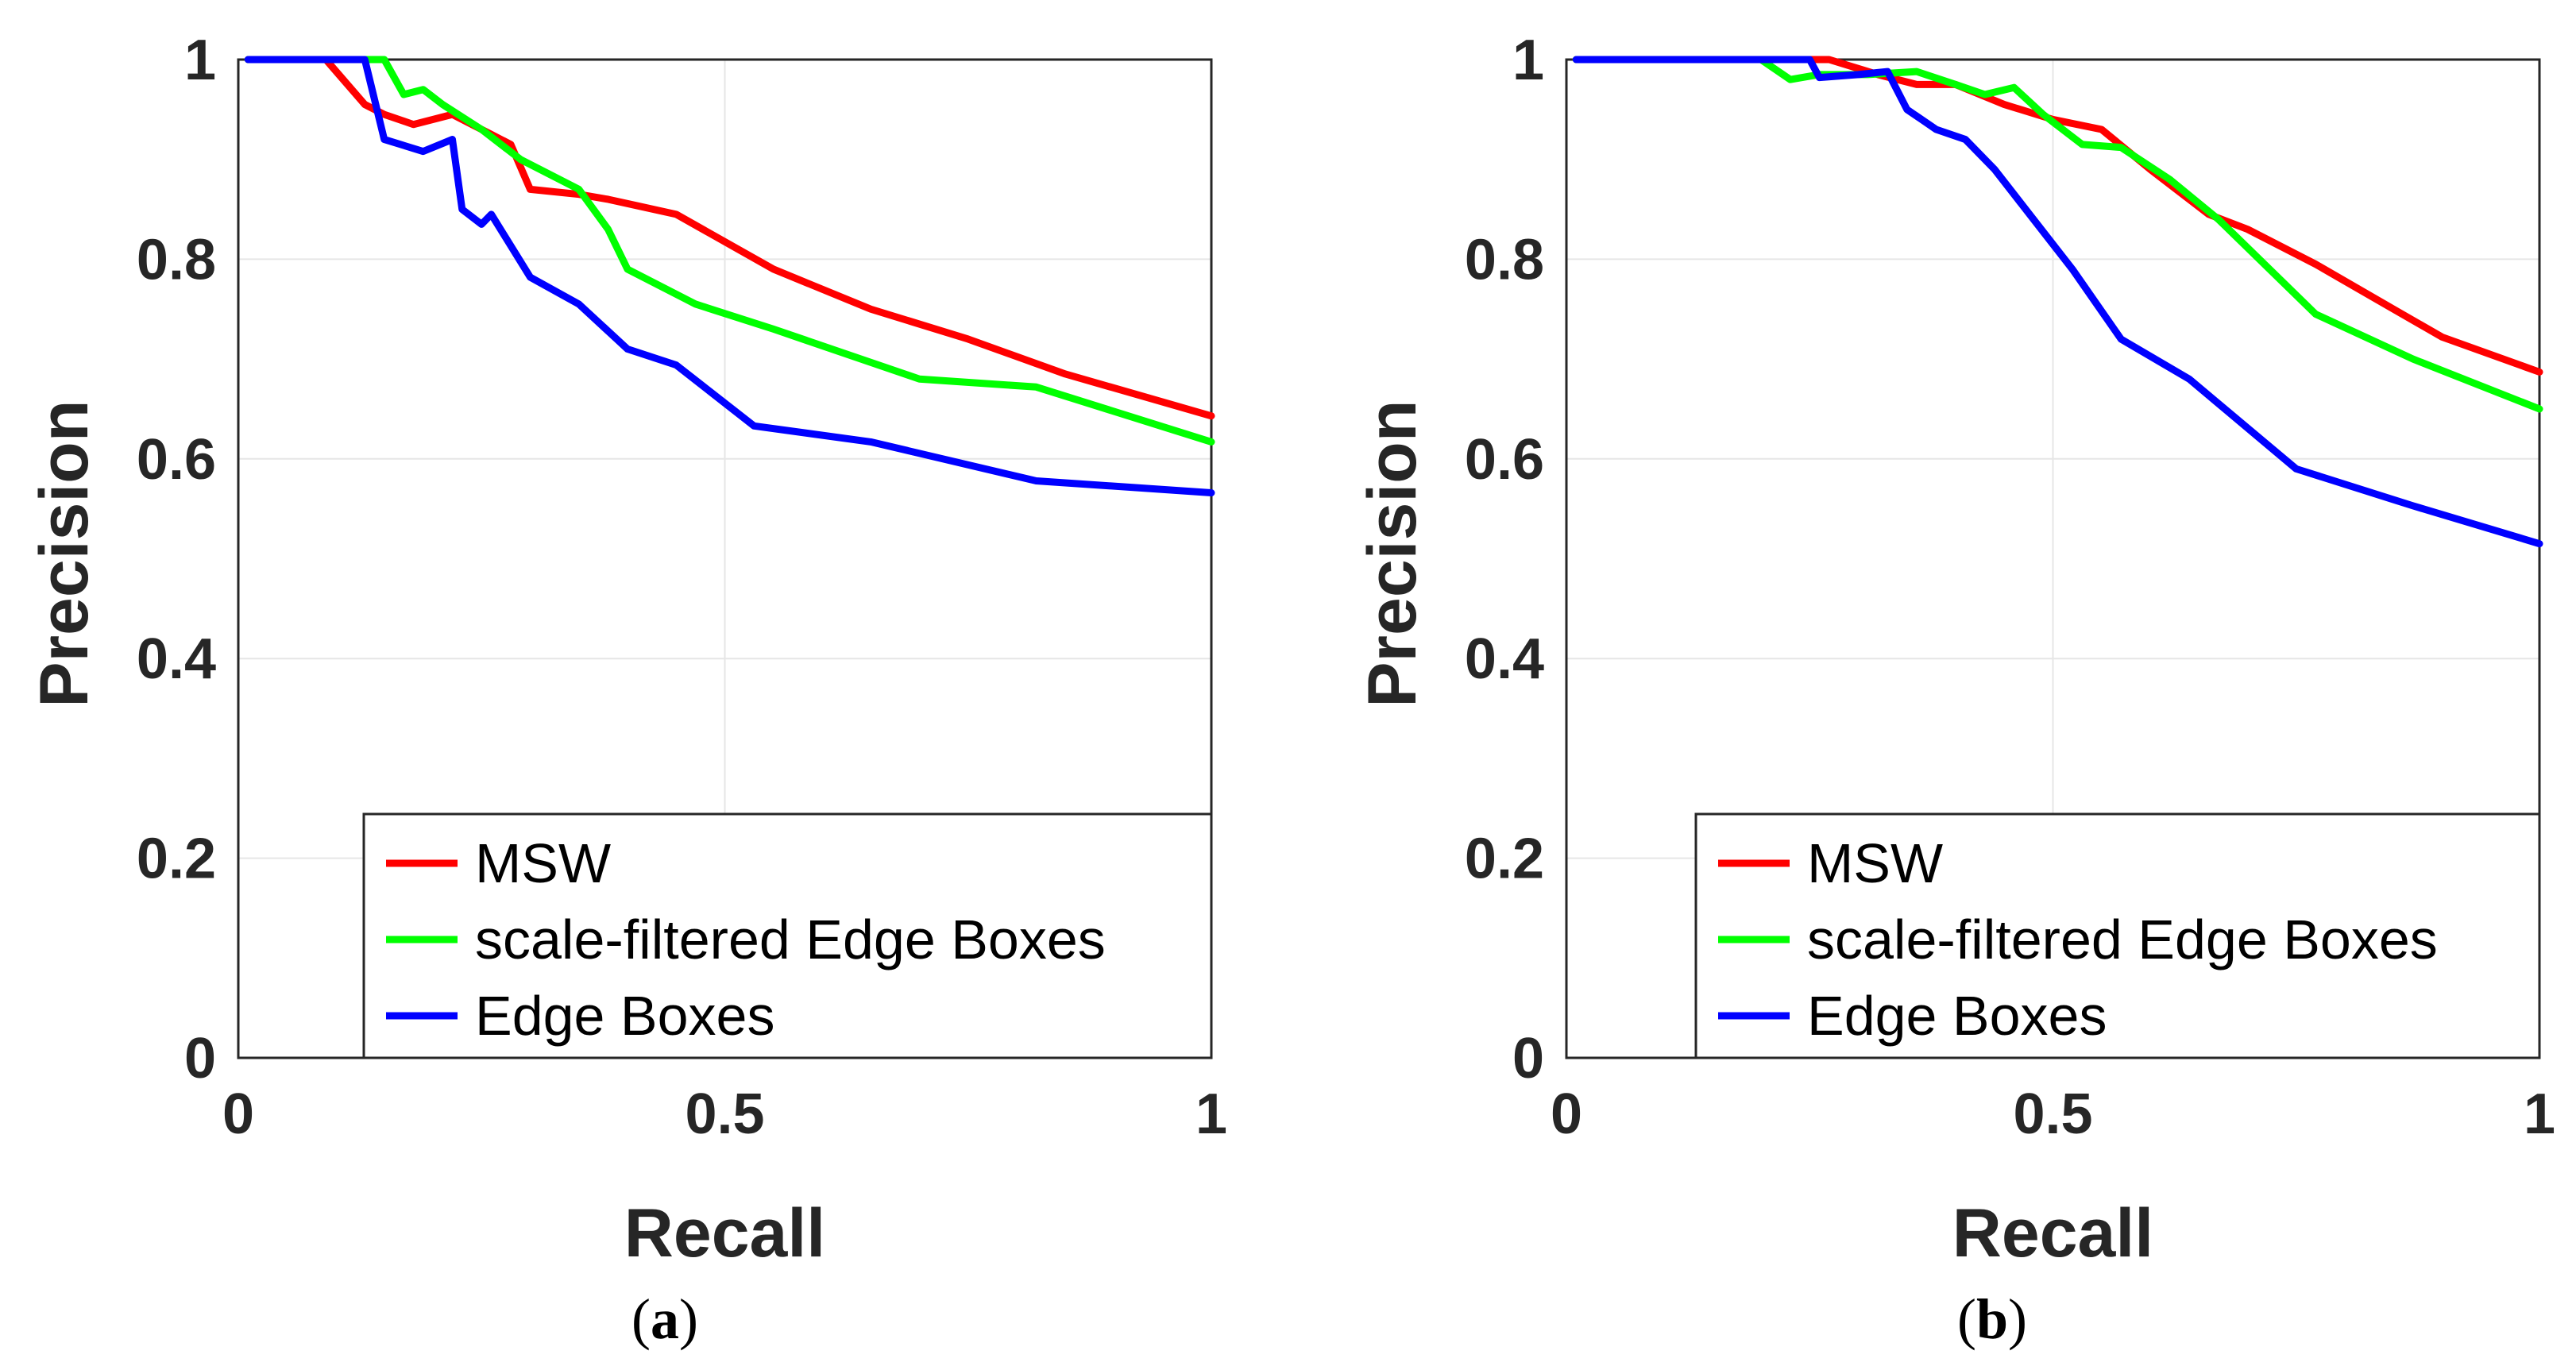  I want to click on panel-caption-letter: a, so click(665, 1319).